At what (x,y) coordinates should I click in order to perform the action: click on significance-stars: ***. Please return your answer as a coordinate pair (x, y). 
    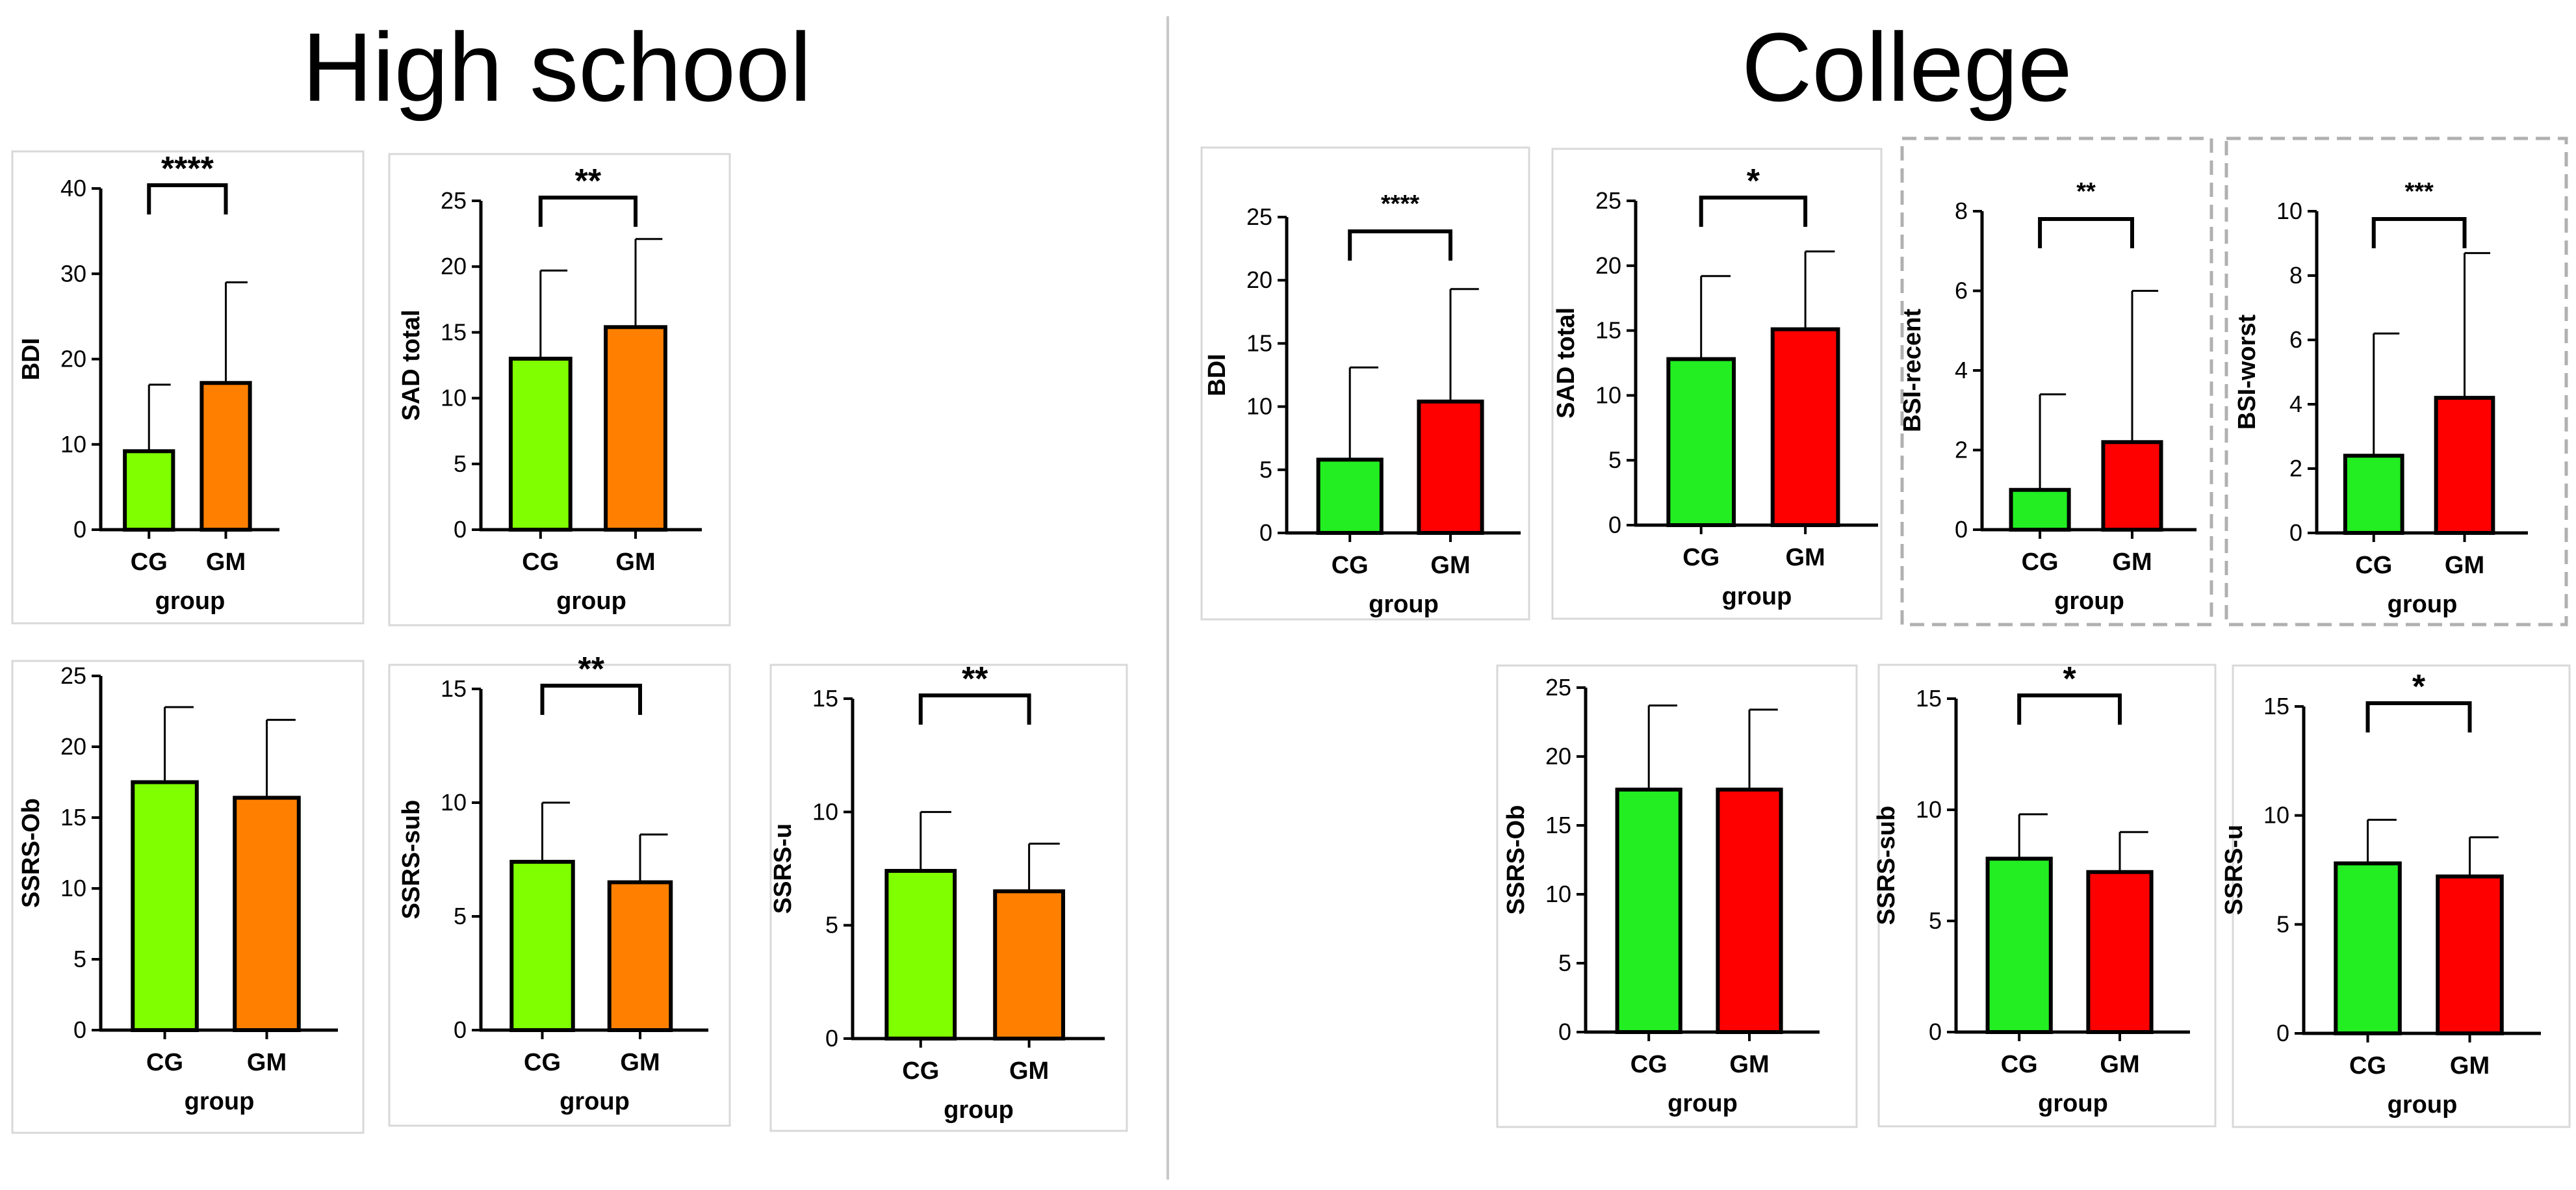
    Looking at the image, I should click on (2419, 191).